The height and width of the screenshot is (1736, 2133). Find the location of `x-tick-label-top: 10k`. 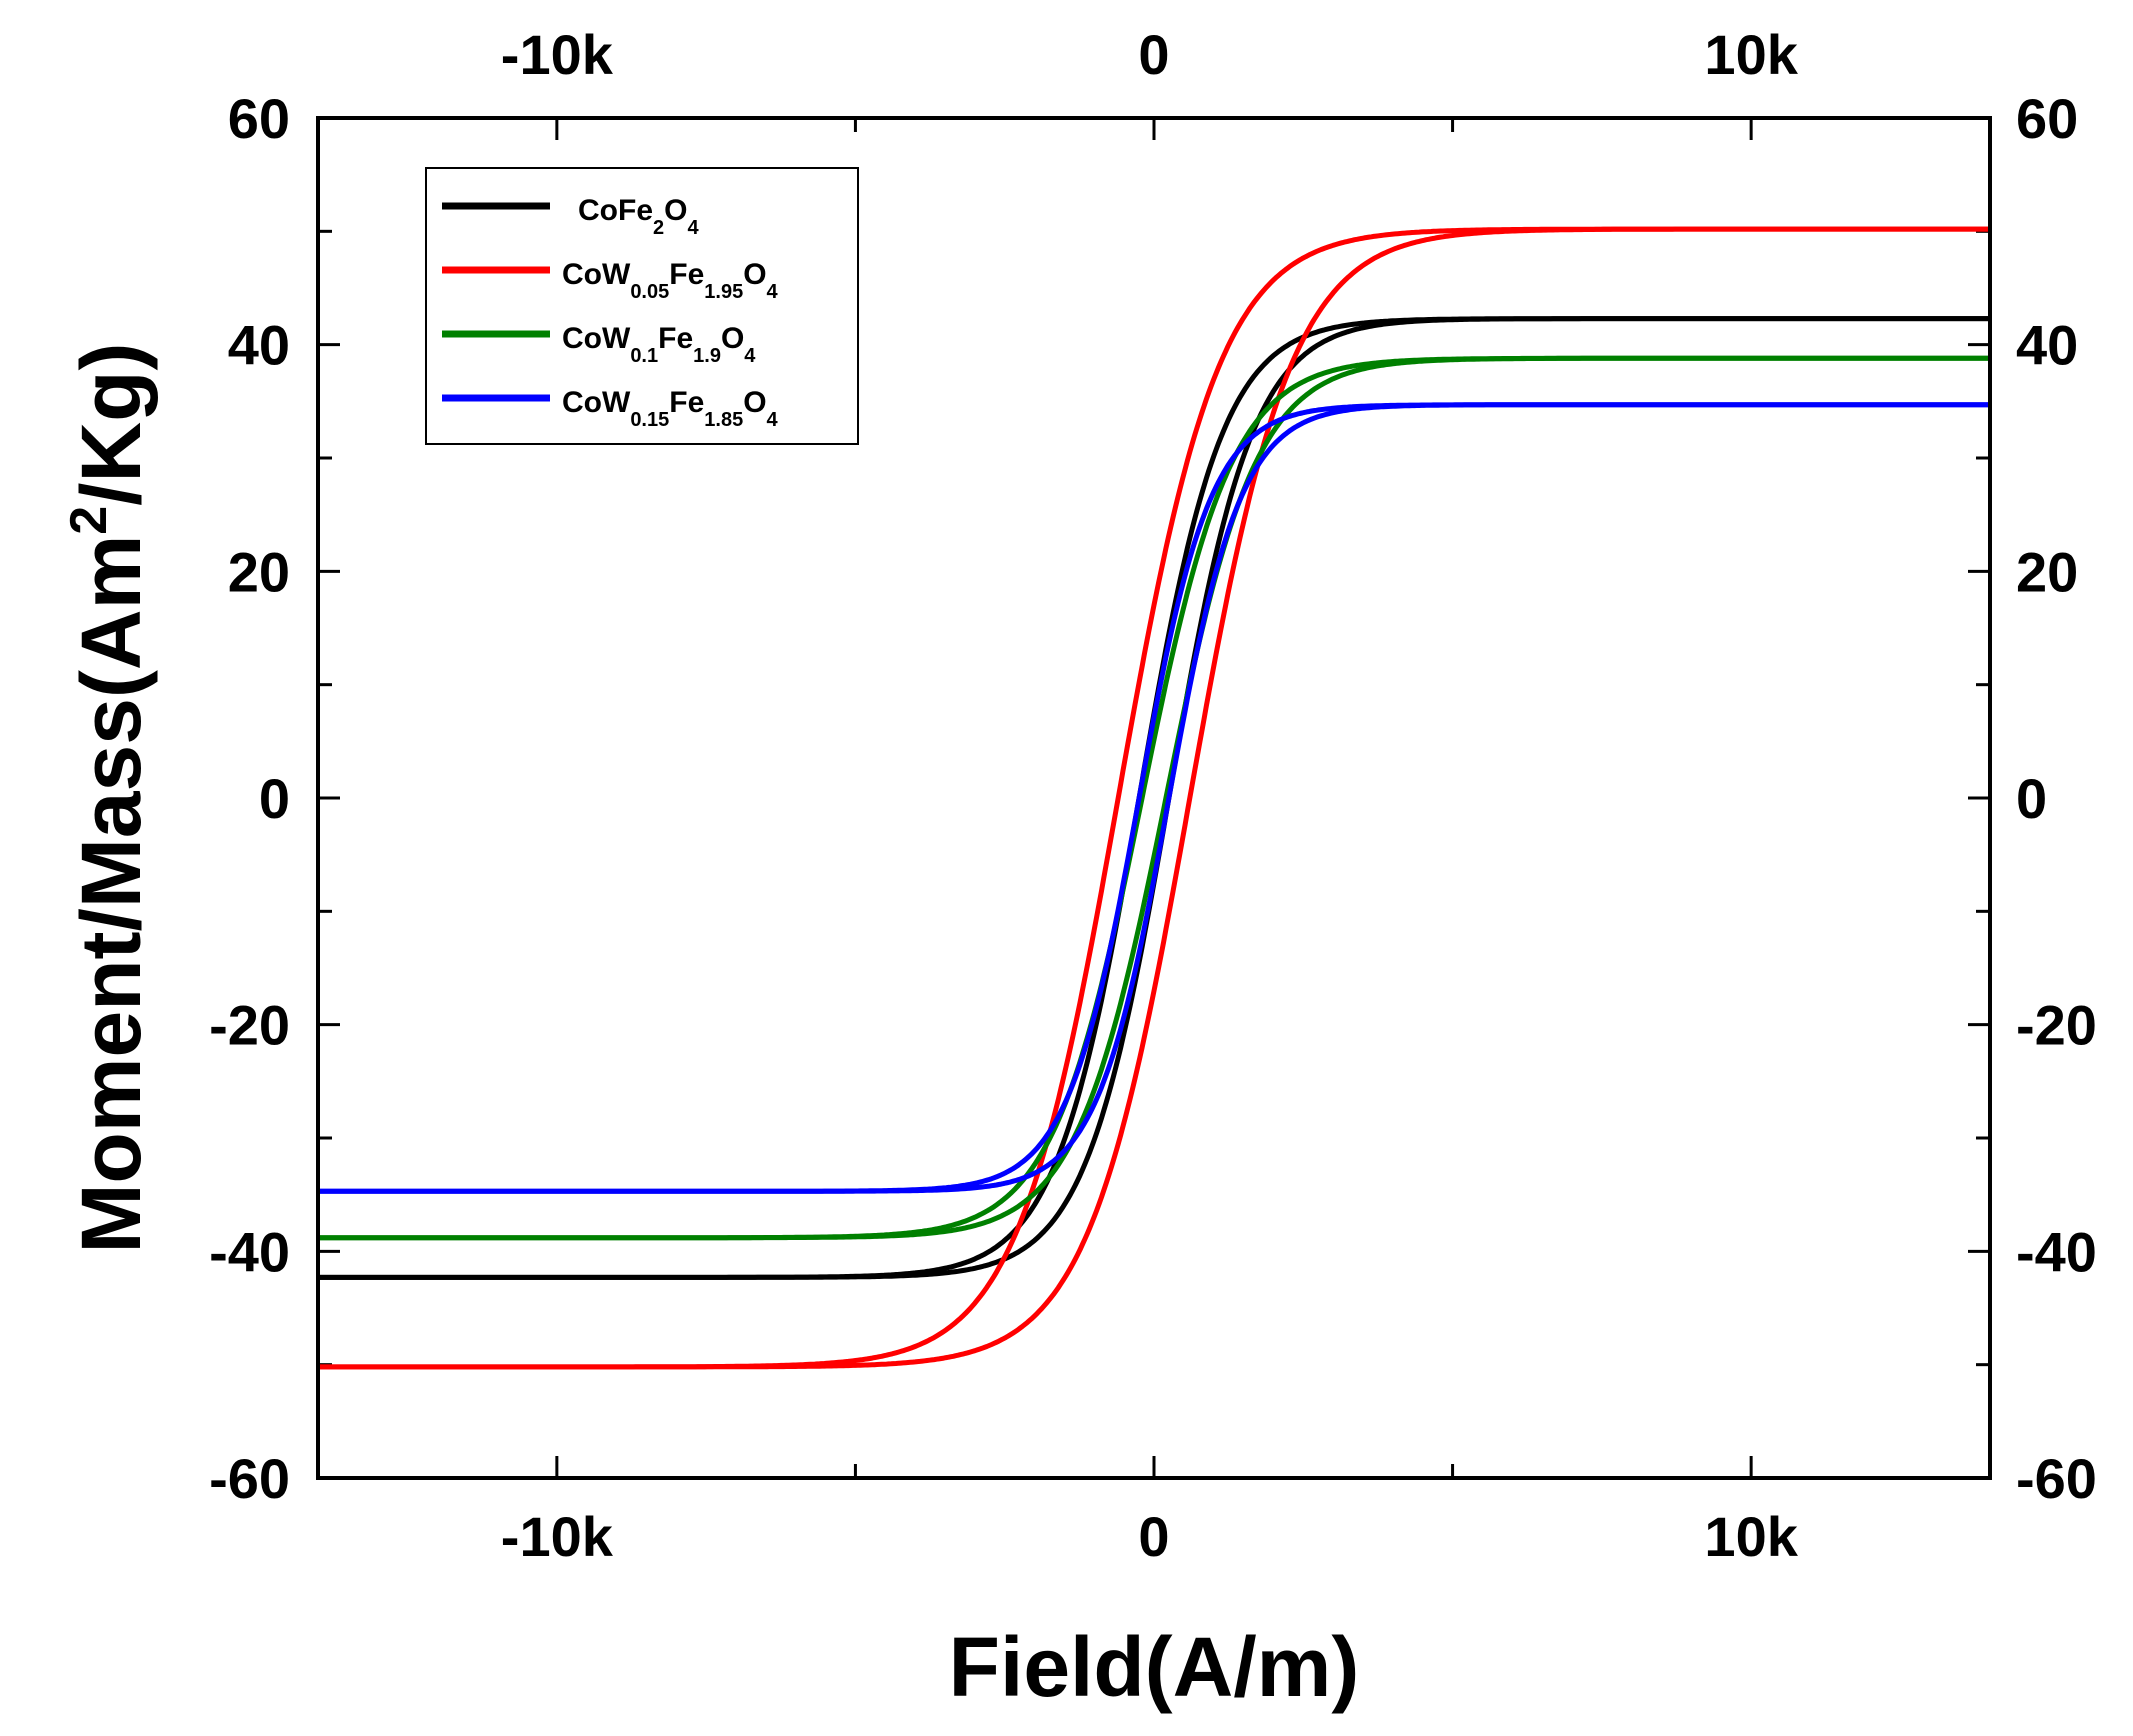

x-tick-label-top: 10k is located at coordinates (1751, 54).